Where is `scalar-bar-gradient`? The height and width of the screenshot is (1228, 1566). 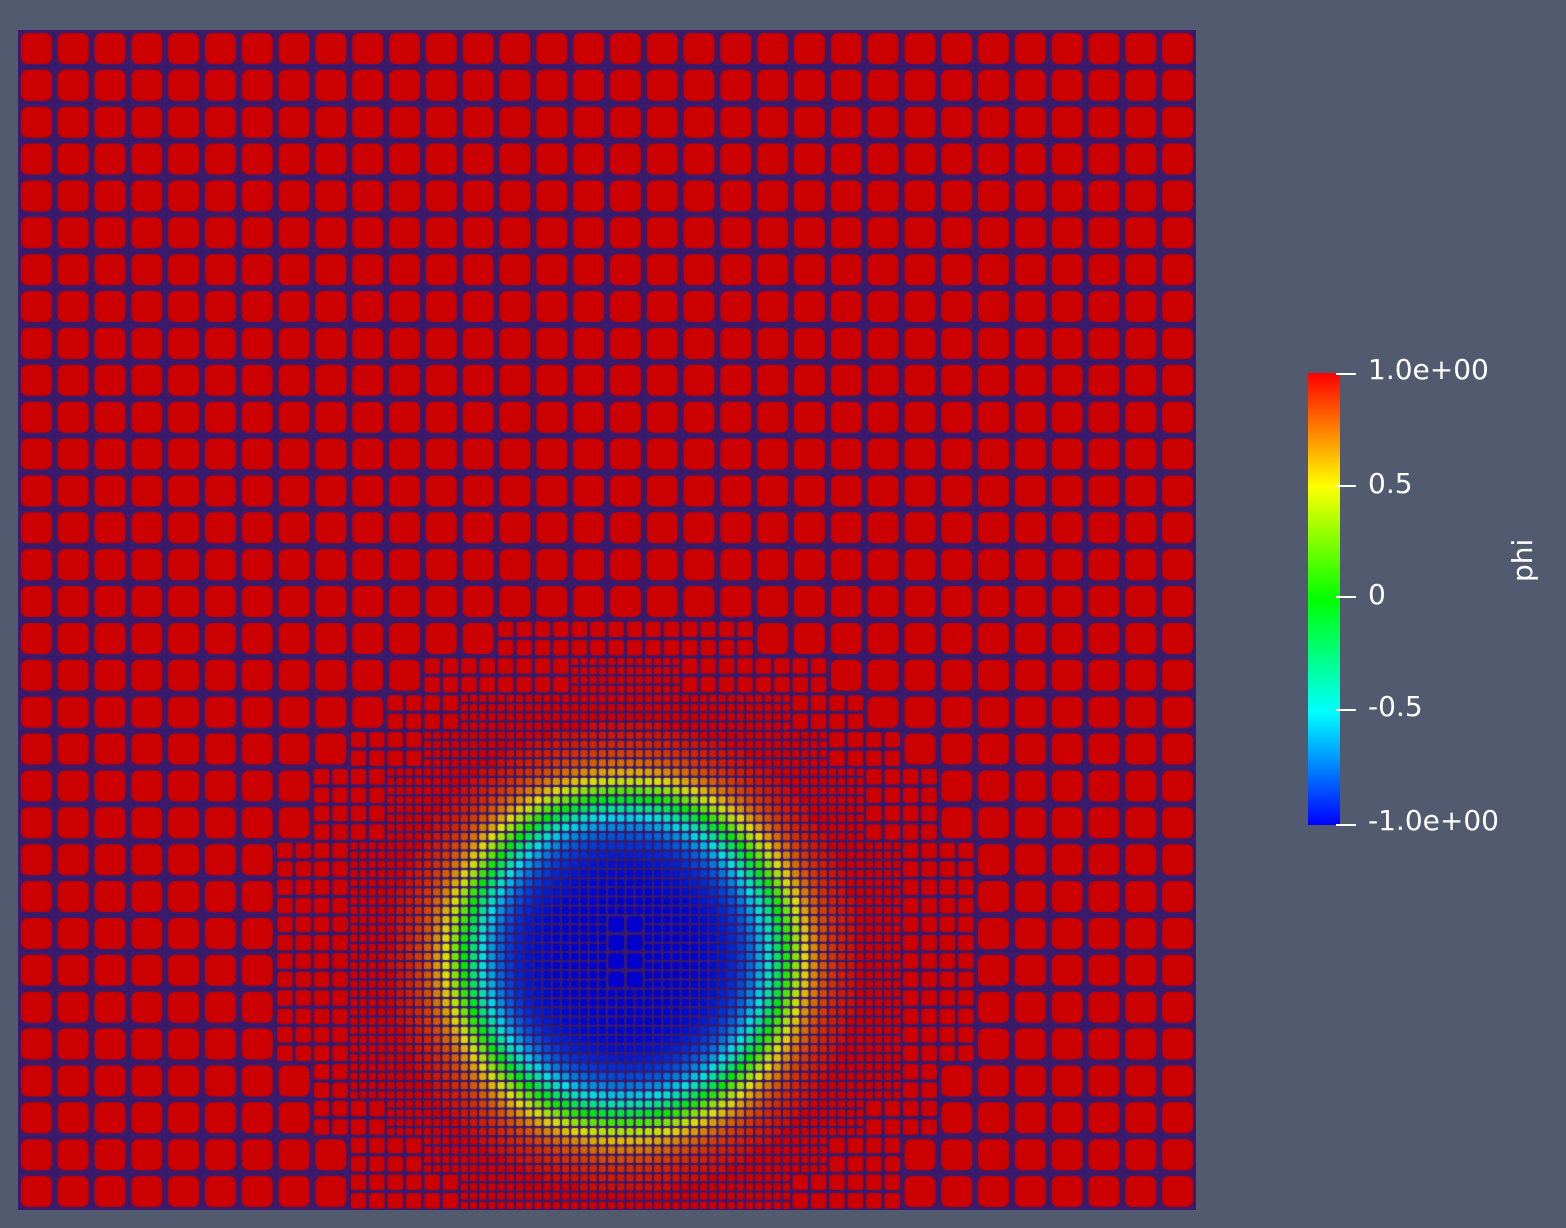
scalar-bar-gradient is located at coordinates (1324, 599).